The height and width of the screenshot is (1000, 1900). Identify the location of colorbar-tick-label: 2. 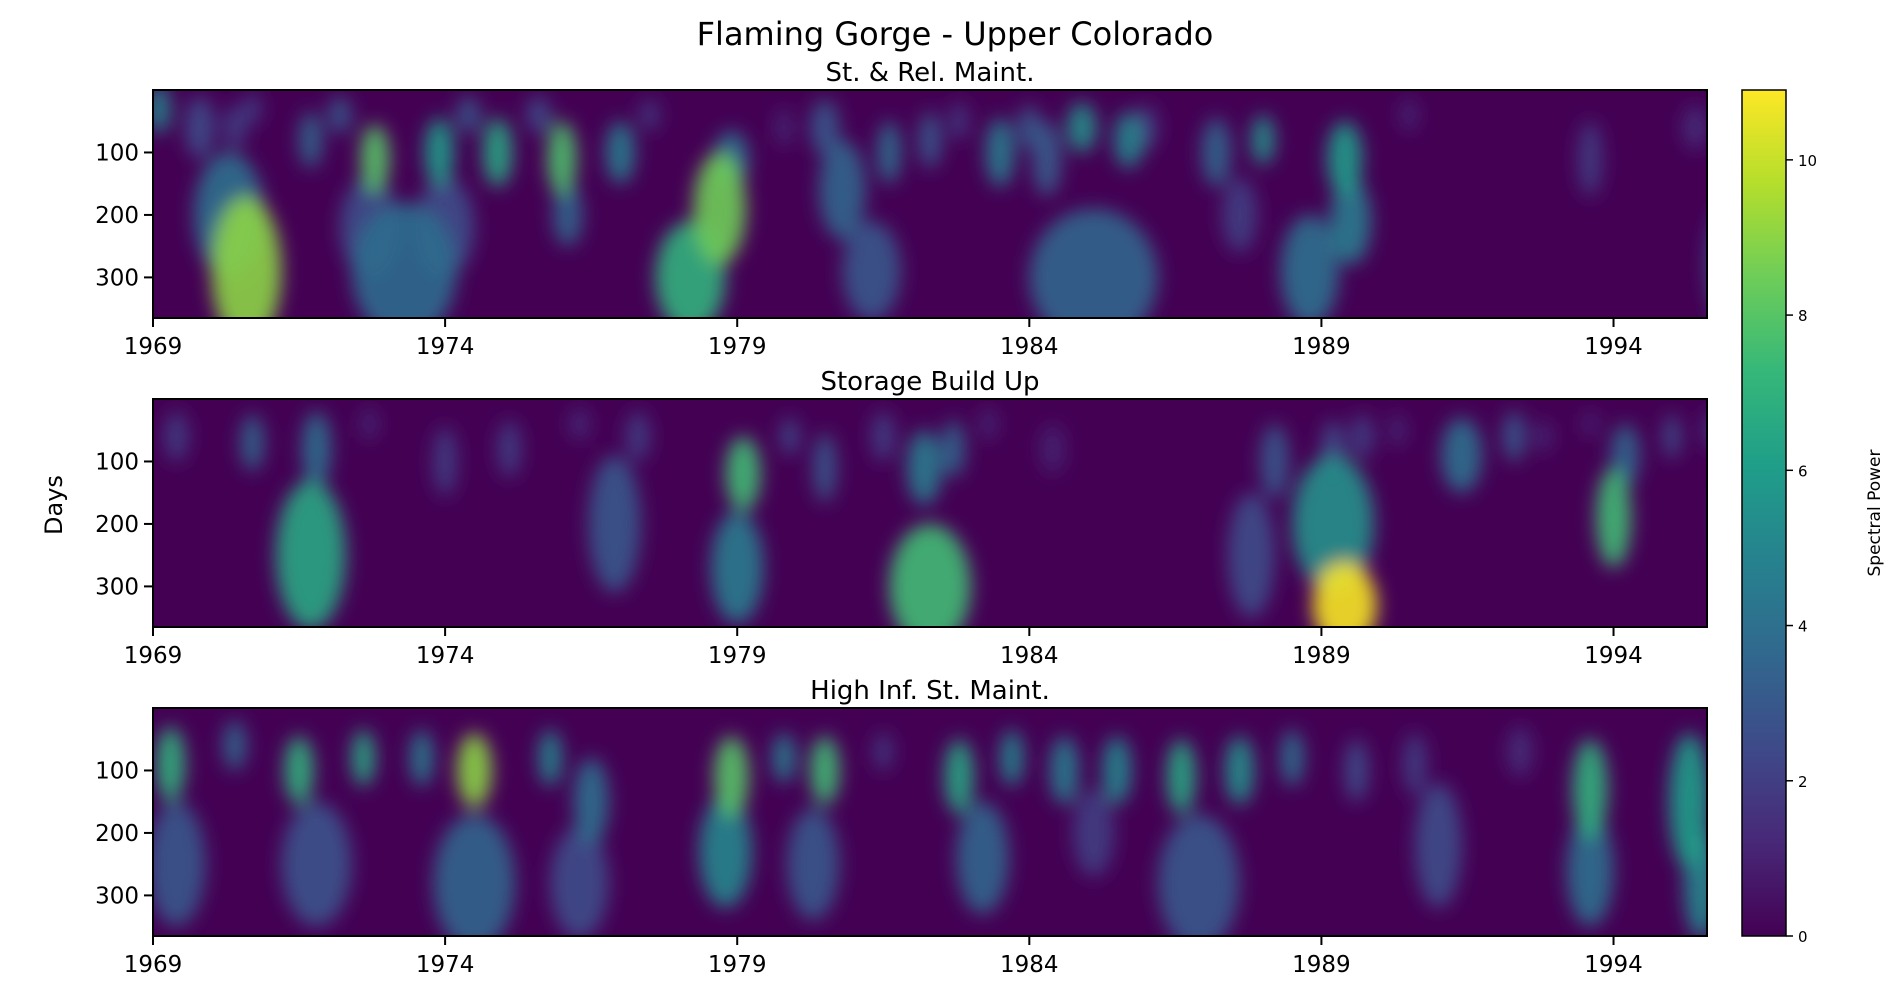
(1803, 782).